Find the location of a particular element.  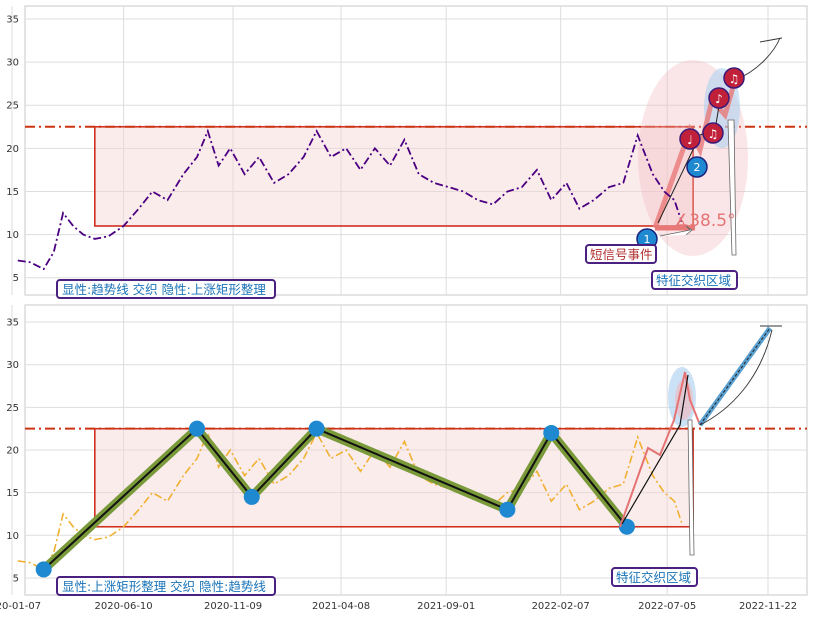

x-tick-label: 2020-06-10 is located at coordinates (124, 606).